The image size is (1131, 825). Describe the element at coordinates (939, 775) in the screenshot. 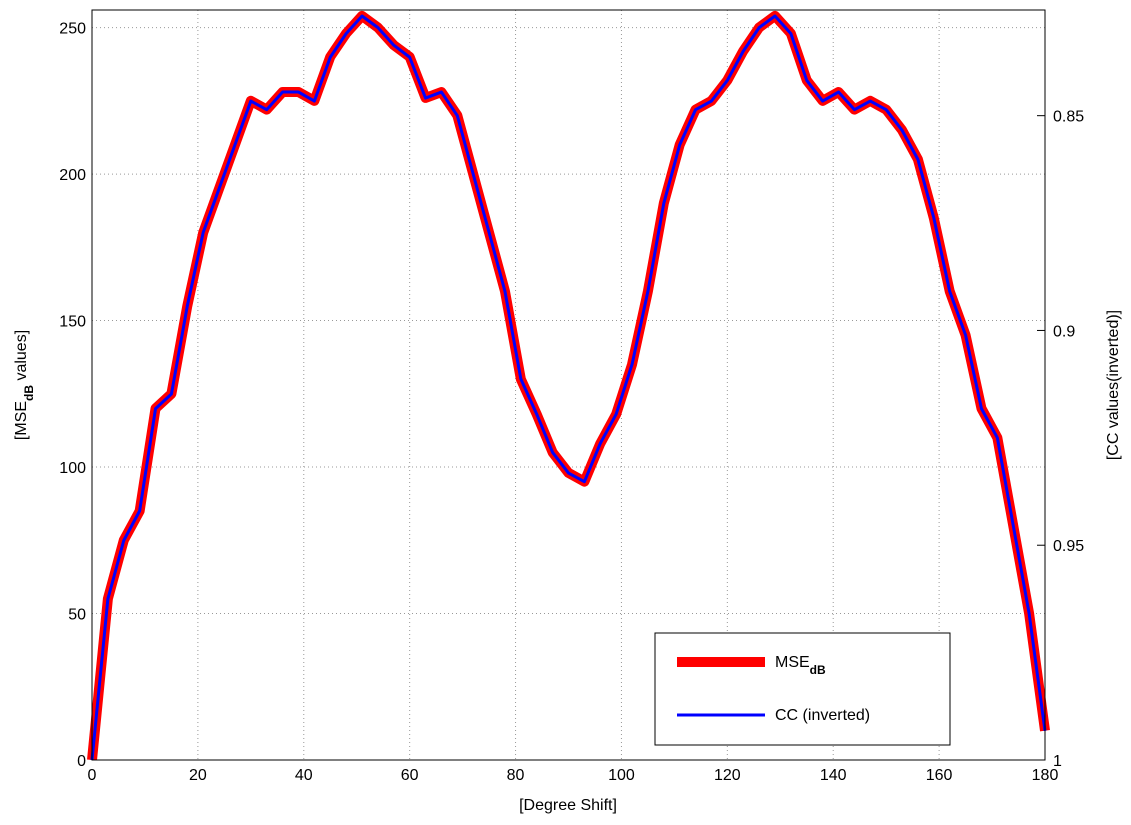

I see `x-tick-label: 160` at that location.